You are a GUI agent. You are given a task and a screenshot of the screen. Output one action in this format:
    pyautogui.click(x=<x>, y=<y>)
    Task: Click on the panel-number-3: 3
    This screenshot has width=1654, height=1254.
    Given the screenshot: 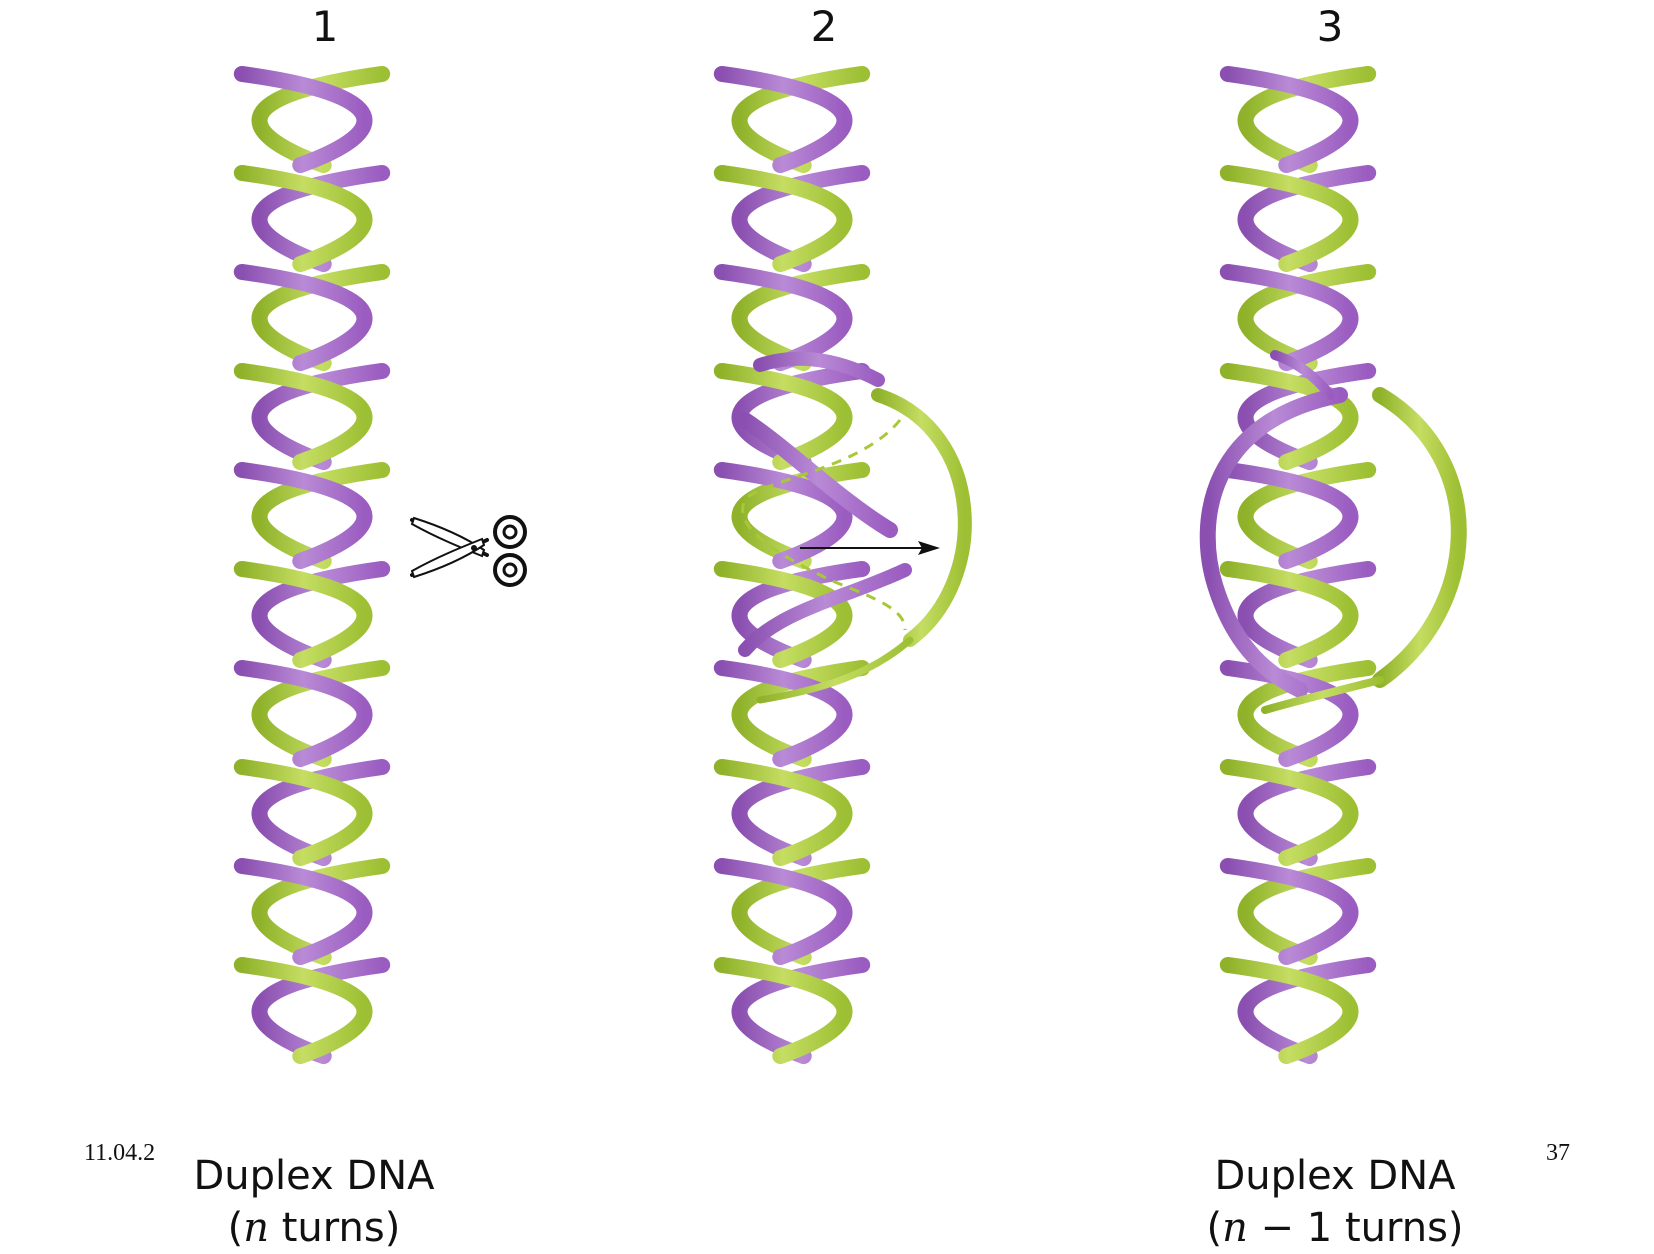 What is the action you would take?
    pyautogui.click(x=1330, y=26)
    